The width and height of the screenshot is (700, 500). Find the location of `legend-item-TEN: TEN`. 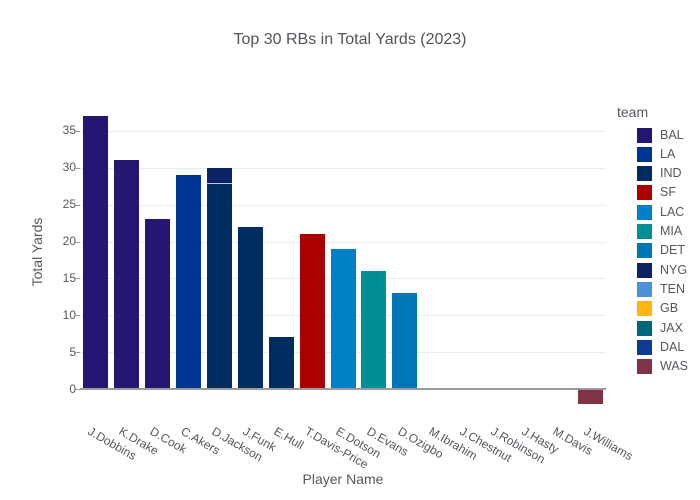

legend-item-TEN: TEN is located at coordinates (654, 289).